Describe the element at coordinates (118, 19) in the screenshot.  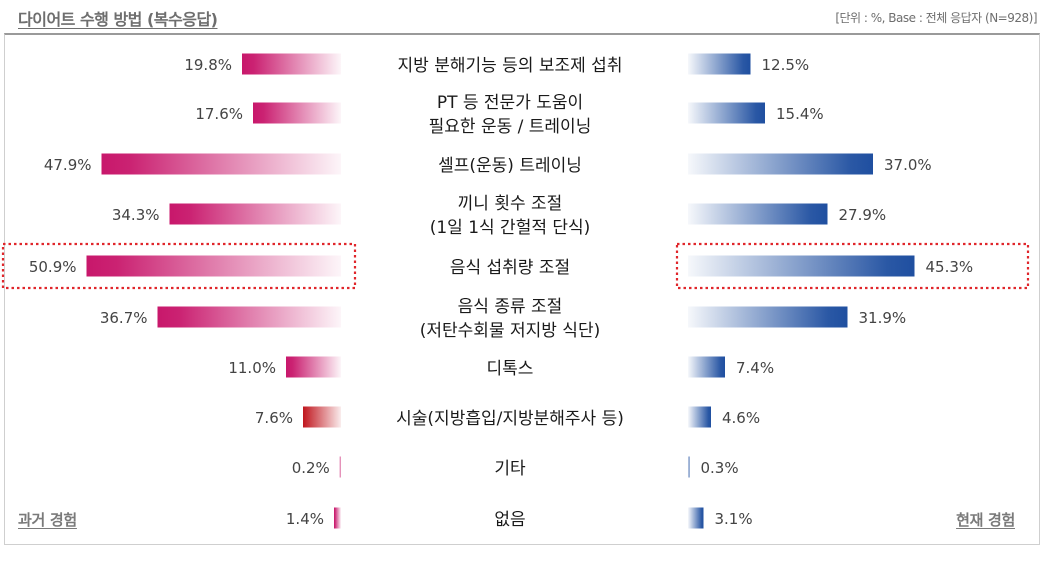
I see `chart-title: 다이어트 수행 방법 (복수응답)` at that location.